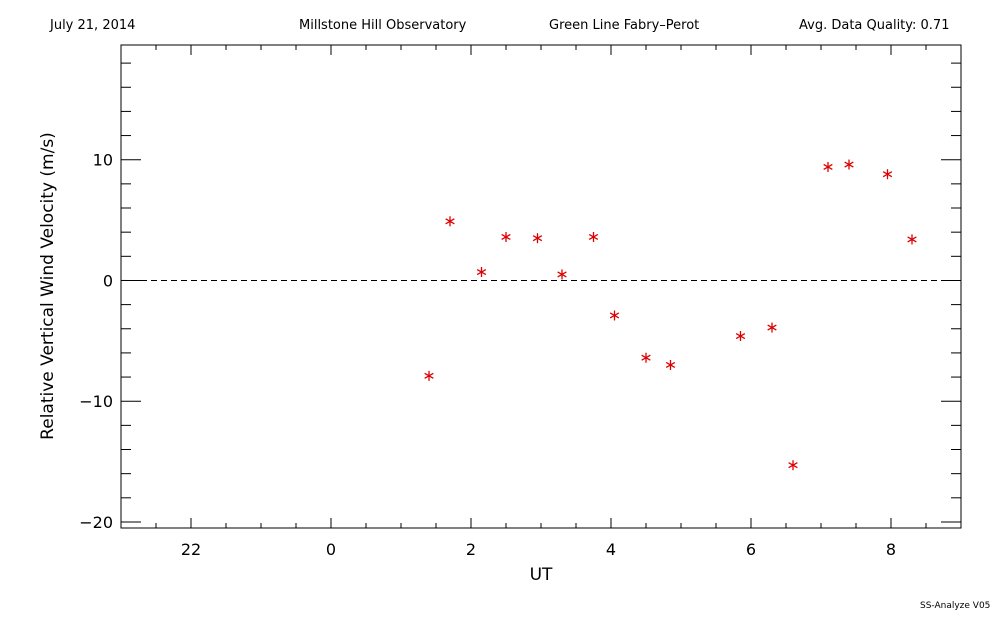 This screenshot has width=1000, height=625. What do you see at coordinates (96, 401) in the screenshot?
I see `y-tick-label: −10` at bounding box center [96, 401].